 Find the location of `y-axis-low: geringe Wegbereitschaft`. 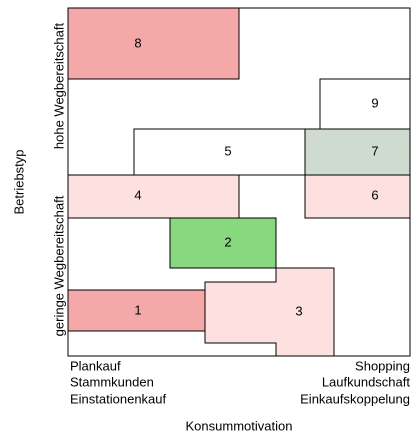

y-axis-low: geringe Wegbereitschaft is located at coordinates (58, 265).